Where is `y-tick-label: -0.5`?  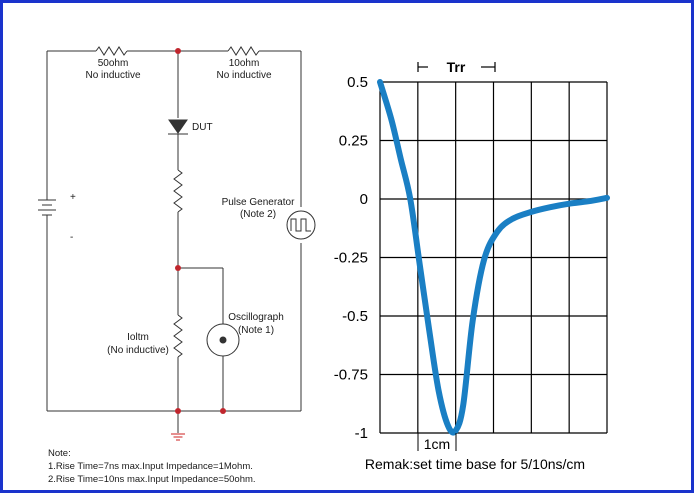
y-tick-label: -0.5 is located at coordinates (355, 316).